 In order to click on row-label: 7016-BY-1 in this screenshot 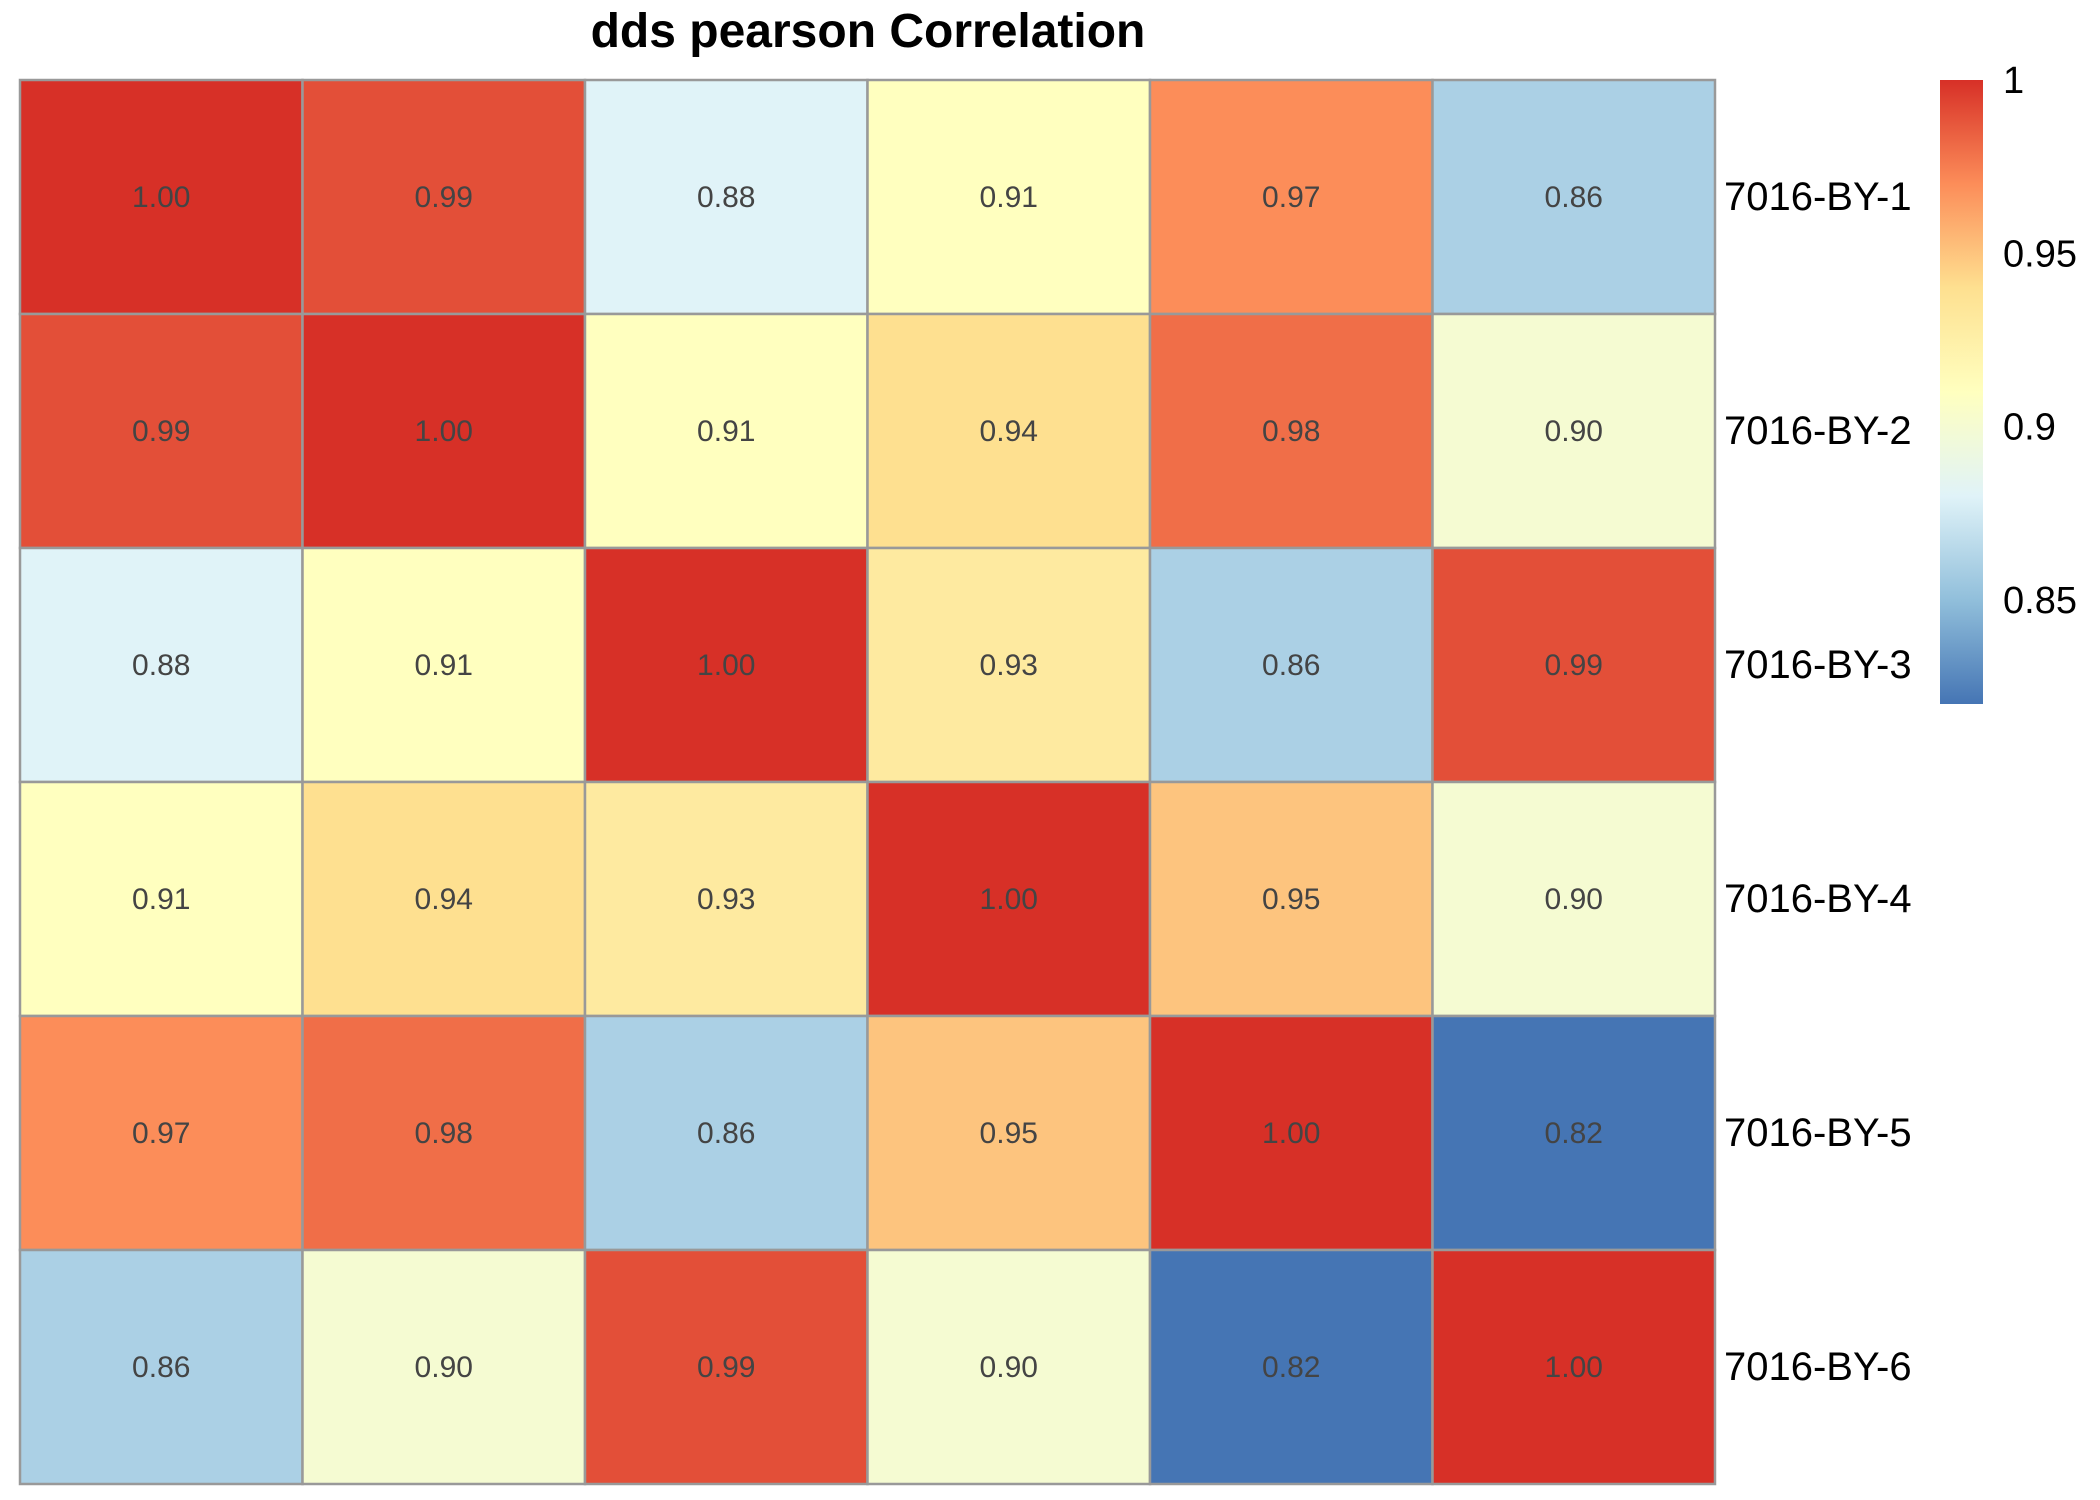, I will do `click(1818, 197)`.